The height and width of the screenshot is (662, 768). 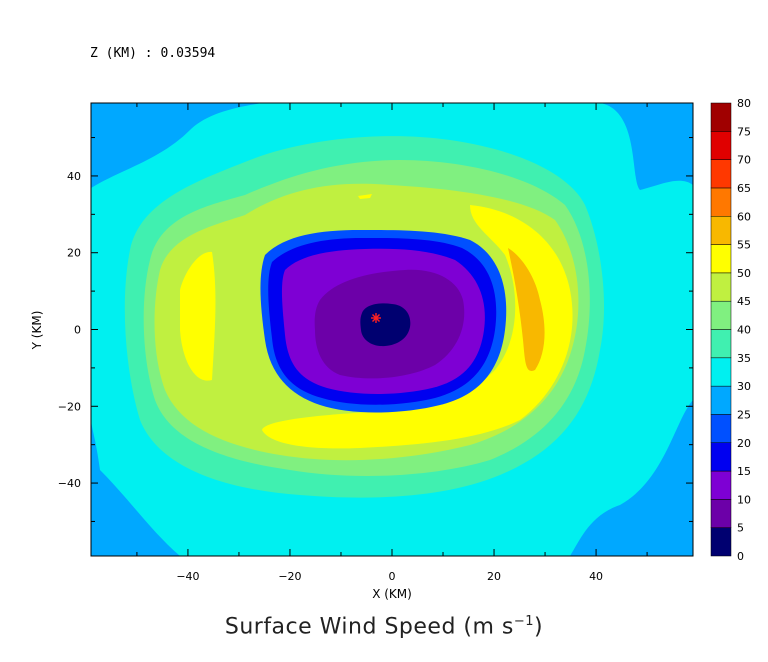 I want to click on colorbar-label: 30, so click(x=744, y=386).